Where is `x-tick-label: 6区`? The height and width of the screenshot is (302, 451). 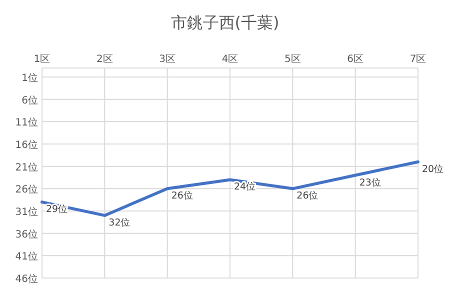
x-tick-label: 6区 is located at coordinates (355, 59).